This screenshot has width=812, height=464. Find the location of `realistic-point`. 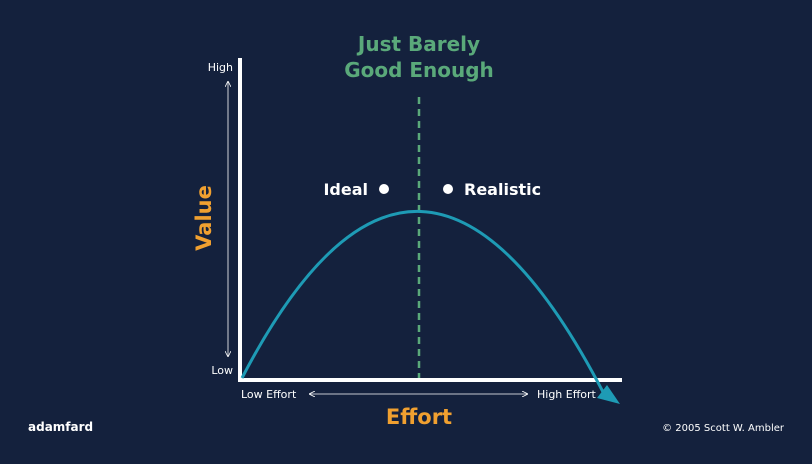

realistic-point is located at coordinates (448, 189).